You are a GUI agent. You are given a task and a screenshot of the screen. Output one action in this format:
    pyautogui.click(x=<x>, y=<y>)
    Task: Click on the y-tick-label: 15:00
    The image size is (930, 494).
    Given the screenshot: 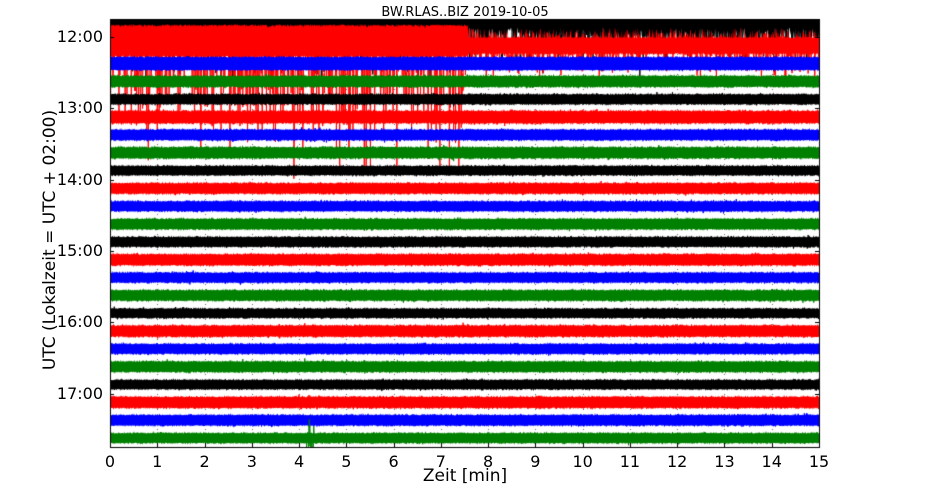 What is the action you would take?
    pyautogui.click(x=79, y=250)
    